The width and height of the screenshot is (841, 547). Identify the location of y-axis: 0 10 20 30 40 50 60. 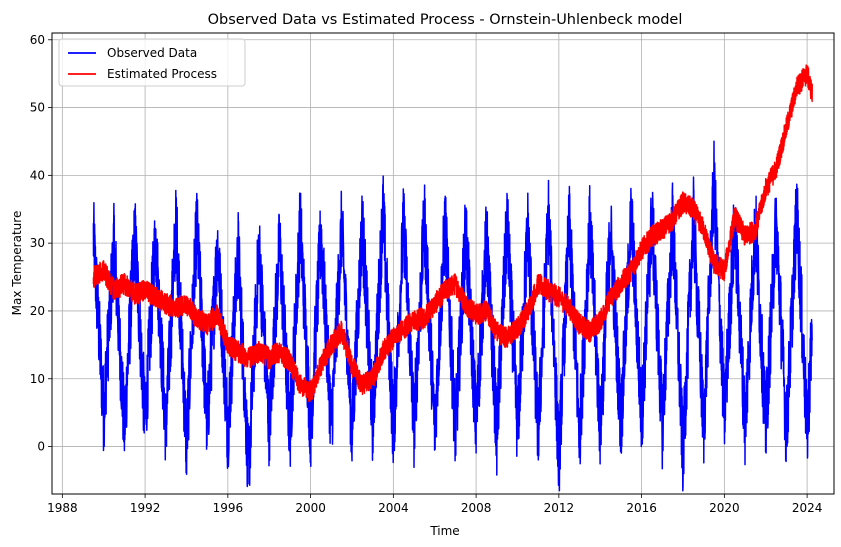
(41, 243).